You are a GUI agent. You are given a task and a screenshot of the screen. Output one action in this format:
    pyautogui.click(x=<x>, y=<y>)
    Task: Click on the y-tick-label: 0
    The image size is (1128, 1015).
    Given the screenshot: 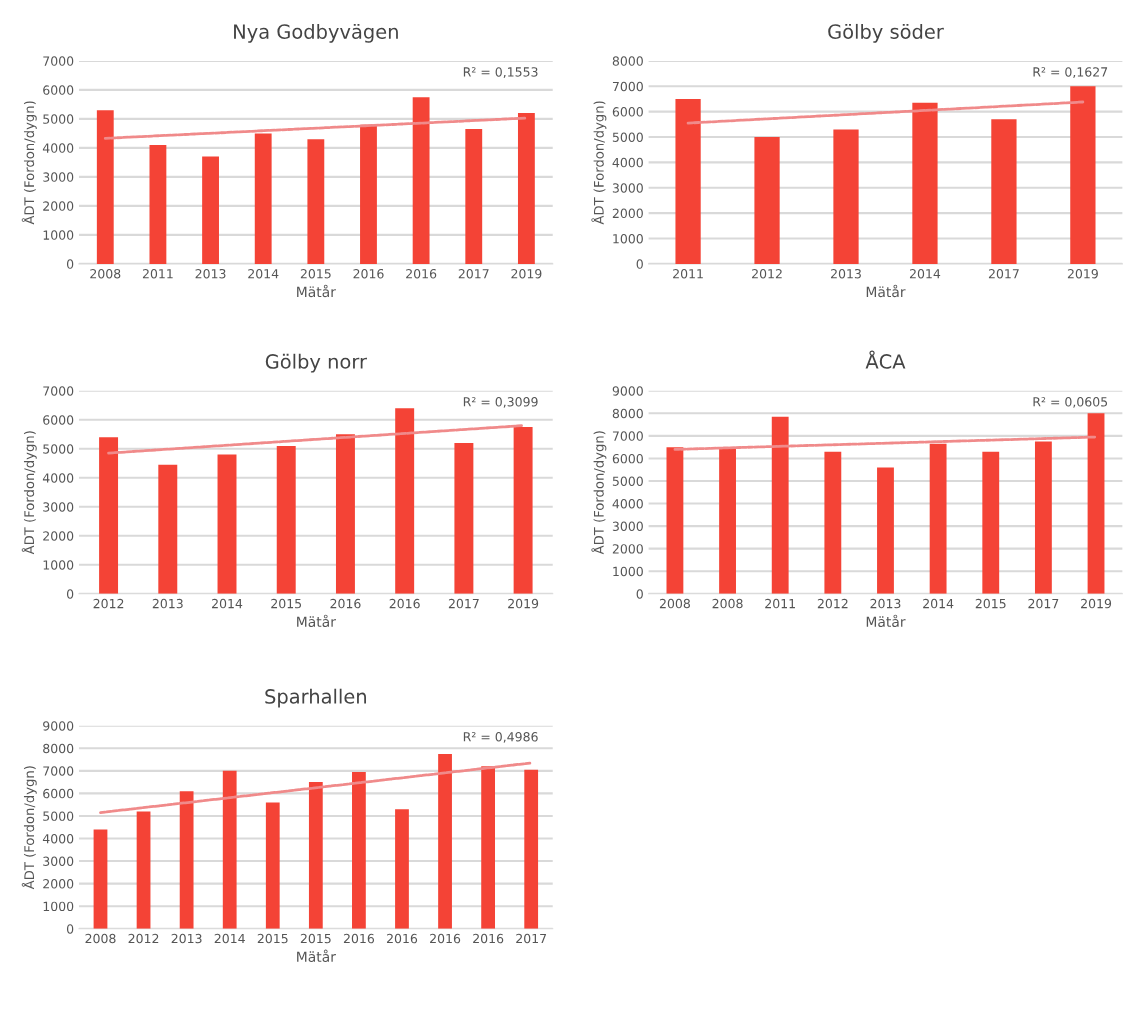 What is the action you would take?
    pyautogui.click(x=70, y=264)
    